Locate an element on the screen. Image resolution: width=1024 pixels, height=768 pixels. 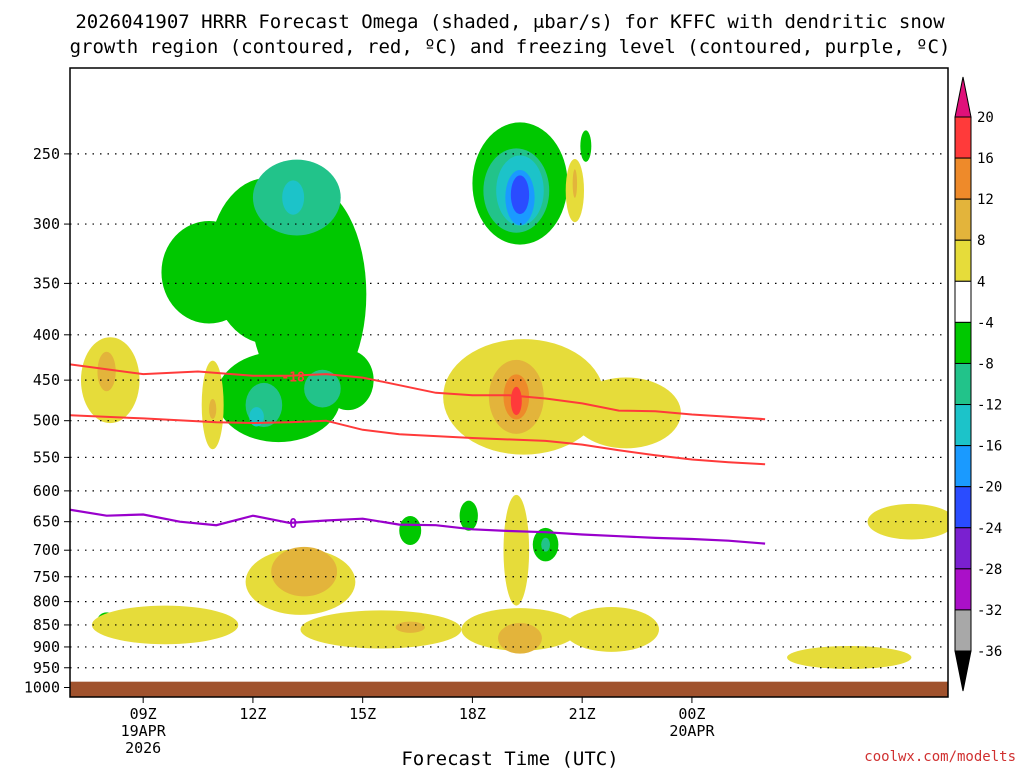
x-tick-label-18Z: 18Z is located at coordinates (472, 714).